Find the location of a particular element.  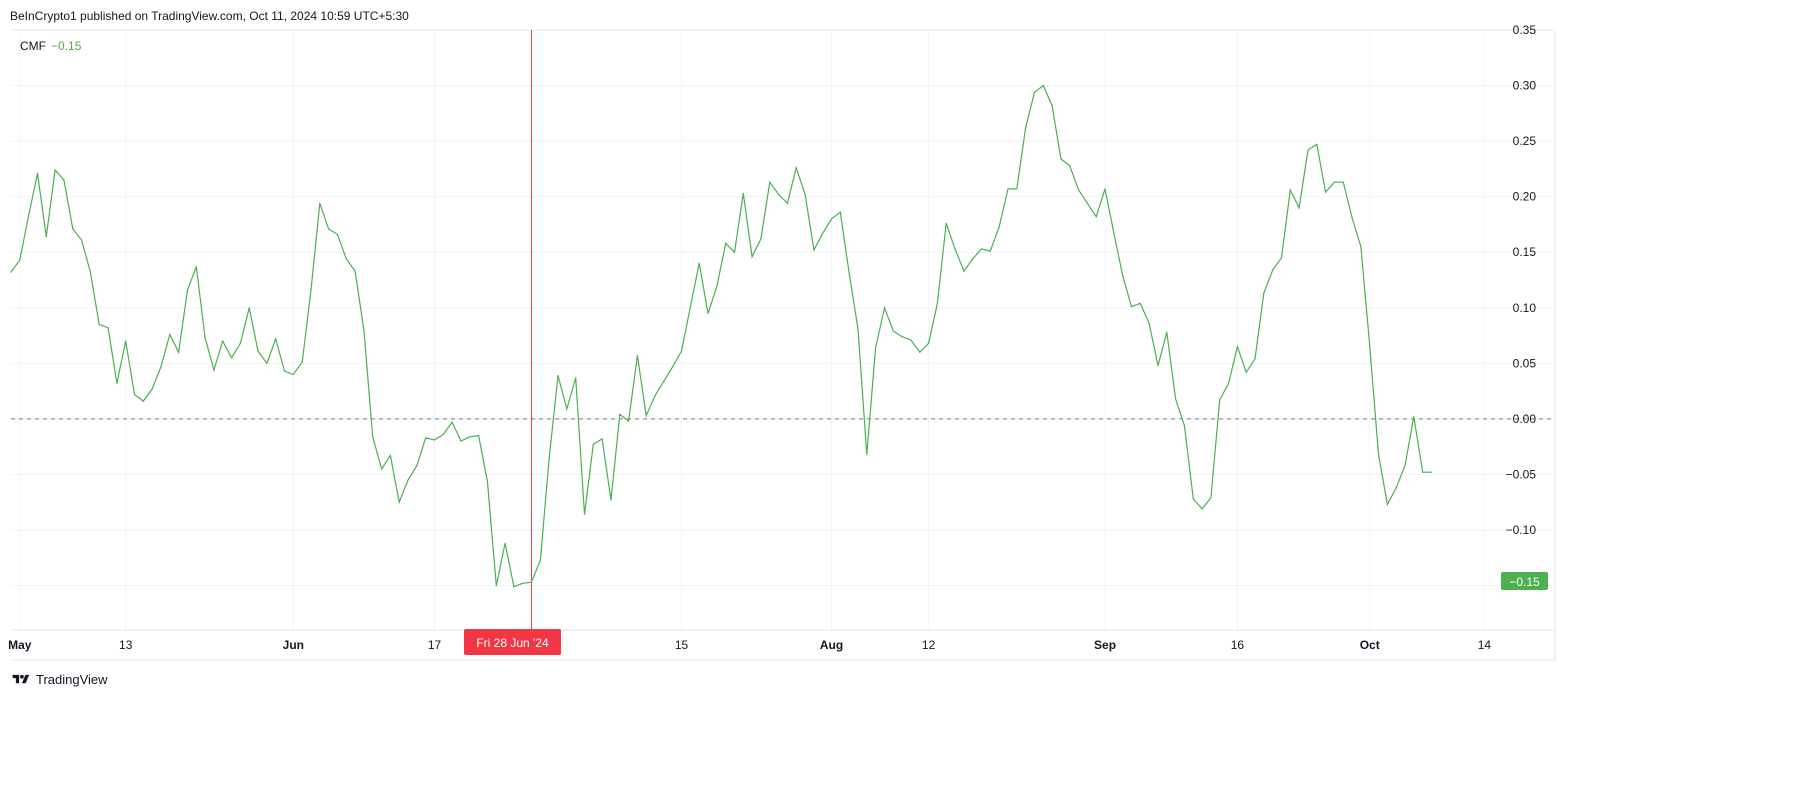

y-tick-label: 0.15 is located at coordinates (1525, 252).